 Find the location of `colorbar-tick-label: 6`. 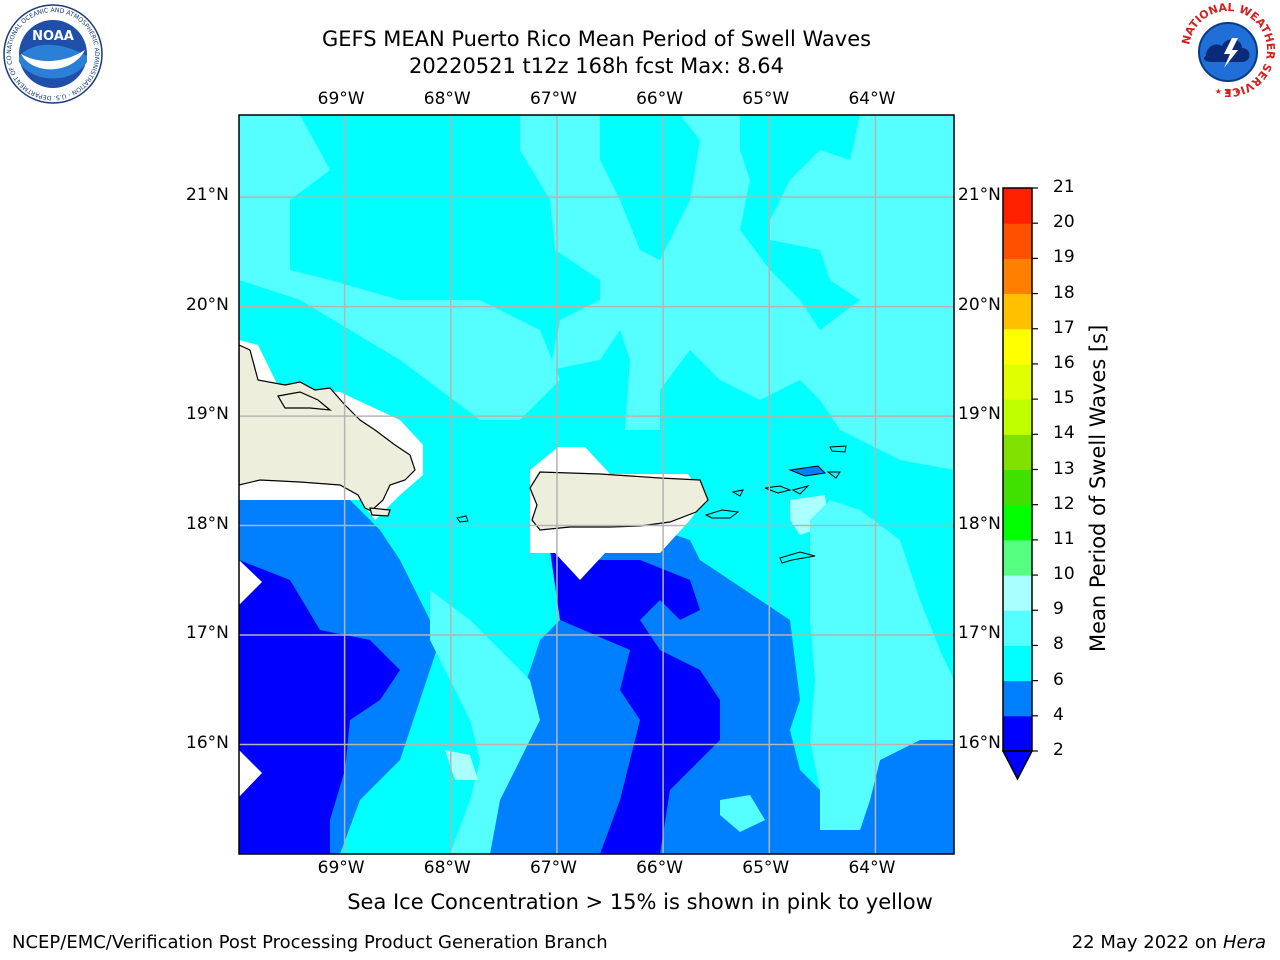

colorbar-tick-label: 6 is located at coordinates (1058, 679).